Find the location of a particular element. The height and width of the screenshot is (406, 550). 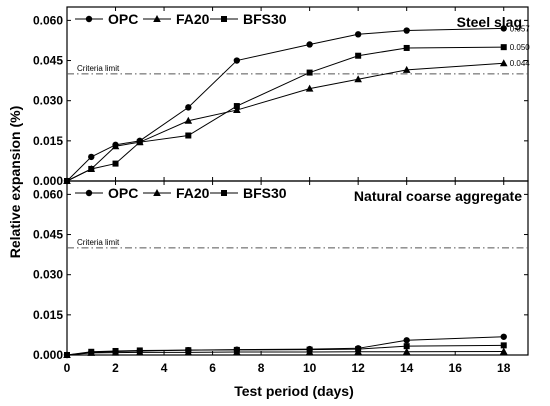

y-axis-title: Relative expansion (%) is located at coordinates (15, 182).